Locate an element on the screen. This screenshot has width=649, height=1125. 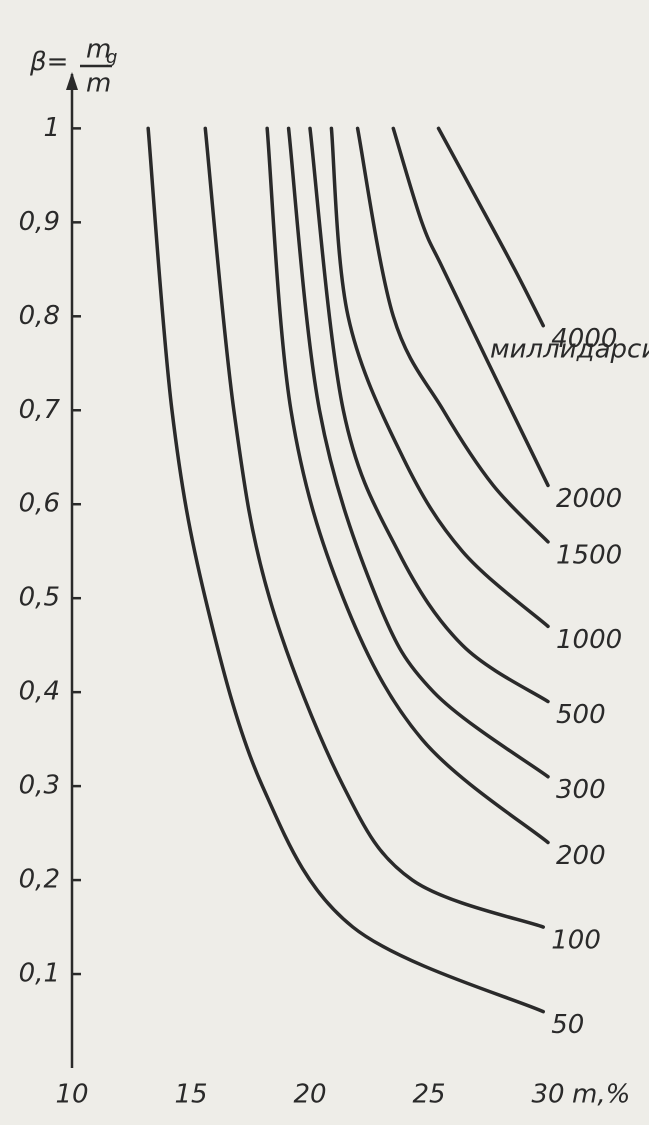
y-tick-label: 1 is located at coordinates (51, 128).